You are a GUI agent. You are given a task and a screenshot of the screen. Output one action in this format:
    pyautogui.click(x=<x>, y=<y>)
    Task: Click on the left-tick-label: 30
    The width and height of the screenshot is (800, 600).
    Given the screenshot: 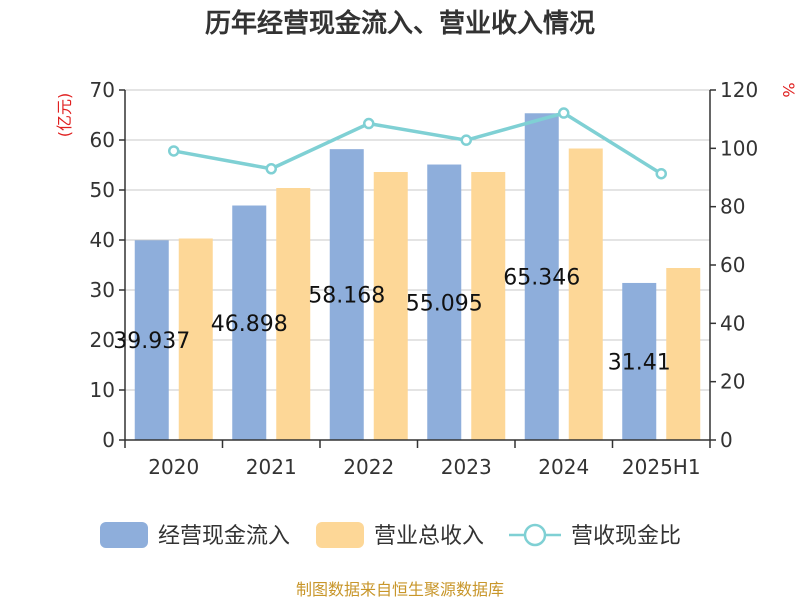 What is the action you would take?
    pyautogui.click(x=102, y=290)
    